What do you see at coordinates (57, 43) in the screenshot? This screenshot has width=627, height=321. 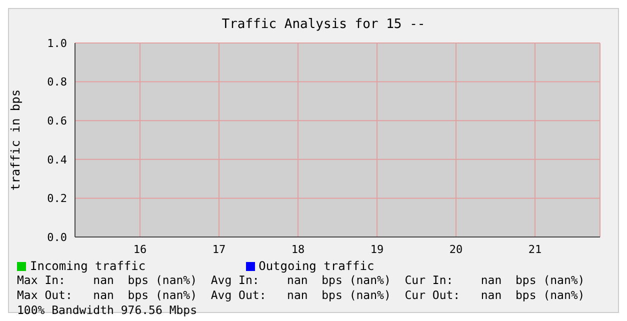 I see `y-tick-label: 1.0` at bounding box center [57, 43].